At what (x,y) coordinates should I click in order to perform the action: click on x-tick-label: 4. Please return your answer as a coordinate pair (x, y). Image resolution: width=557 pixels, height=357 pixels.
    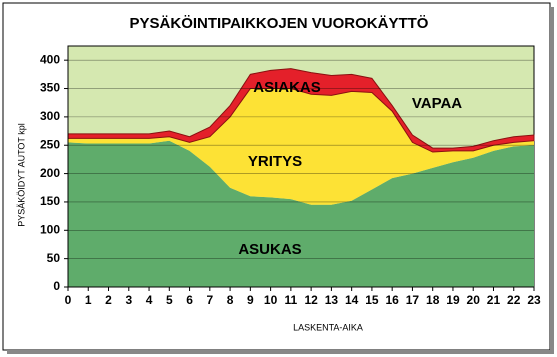
    Looking at the image, I should click on (149, 300).